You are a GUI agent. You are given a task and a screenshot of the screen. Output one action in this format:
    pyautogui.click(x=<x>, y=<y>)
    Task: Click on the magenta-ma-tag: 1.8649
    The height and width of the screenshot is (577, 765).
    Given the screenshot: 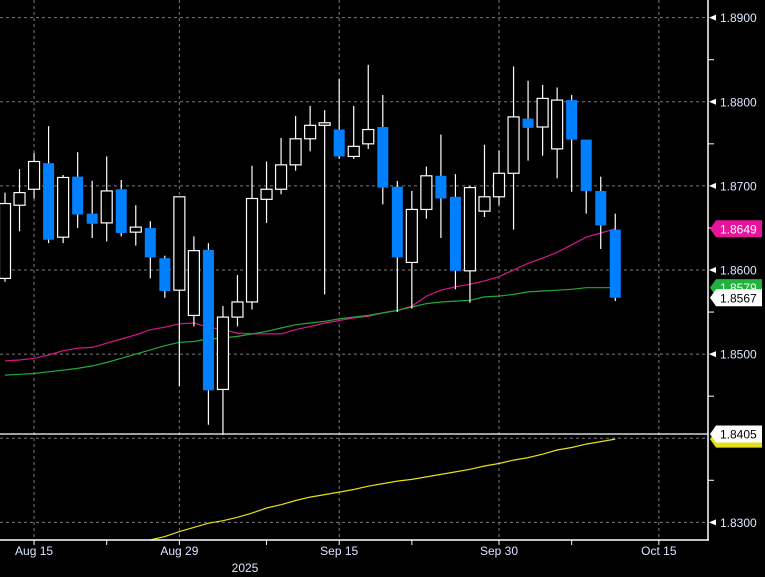 What is the action you would take?
    pyautogui.click(x=736, y=229)
    